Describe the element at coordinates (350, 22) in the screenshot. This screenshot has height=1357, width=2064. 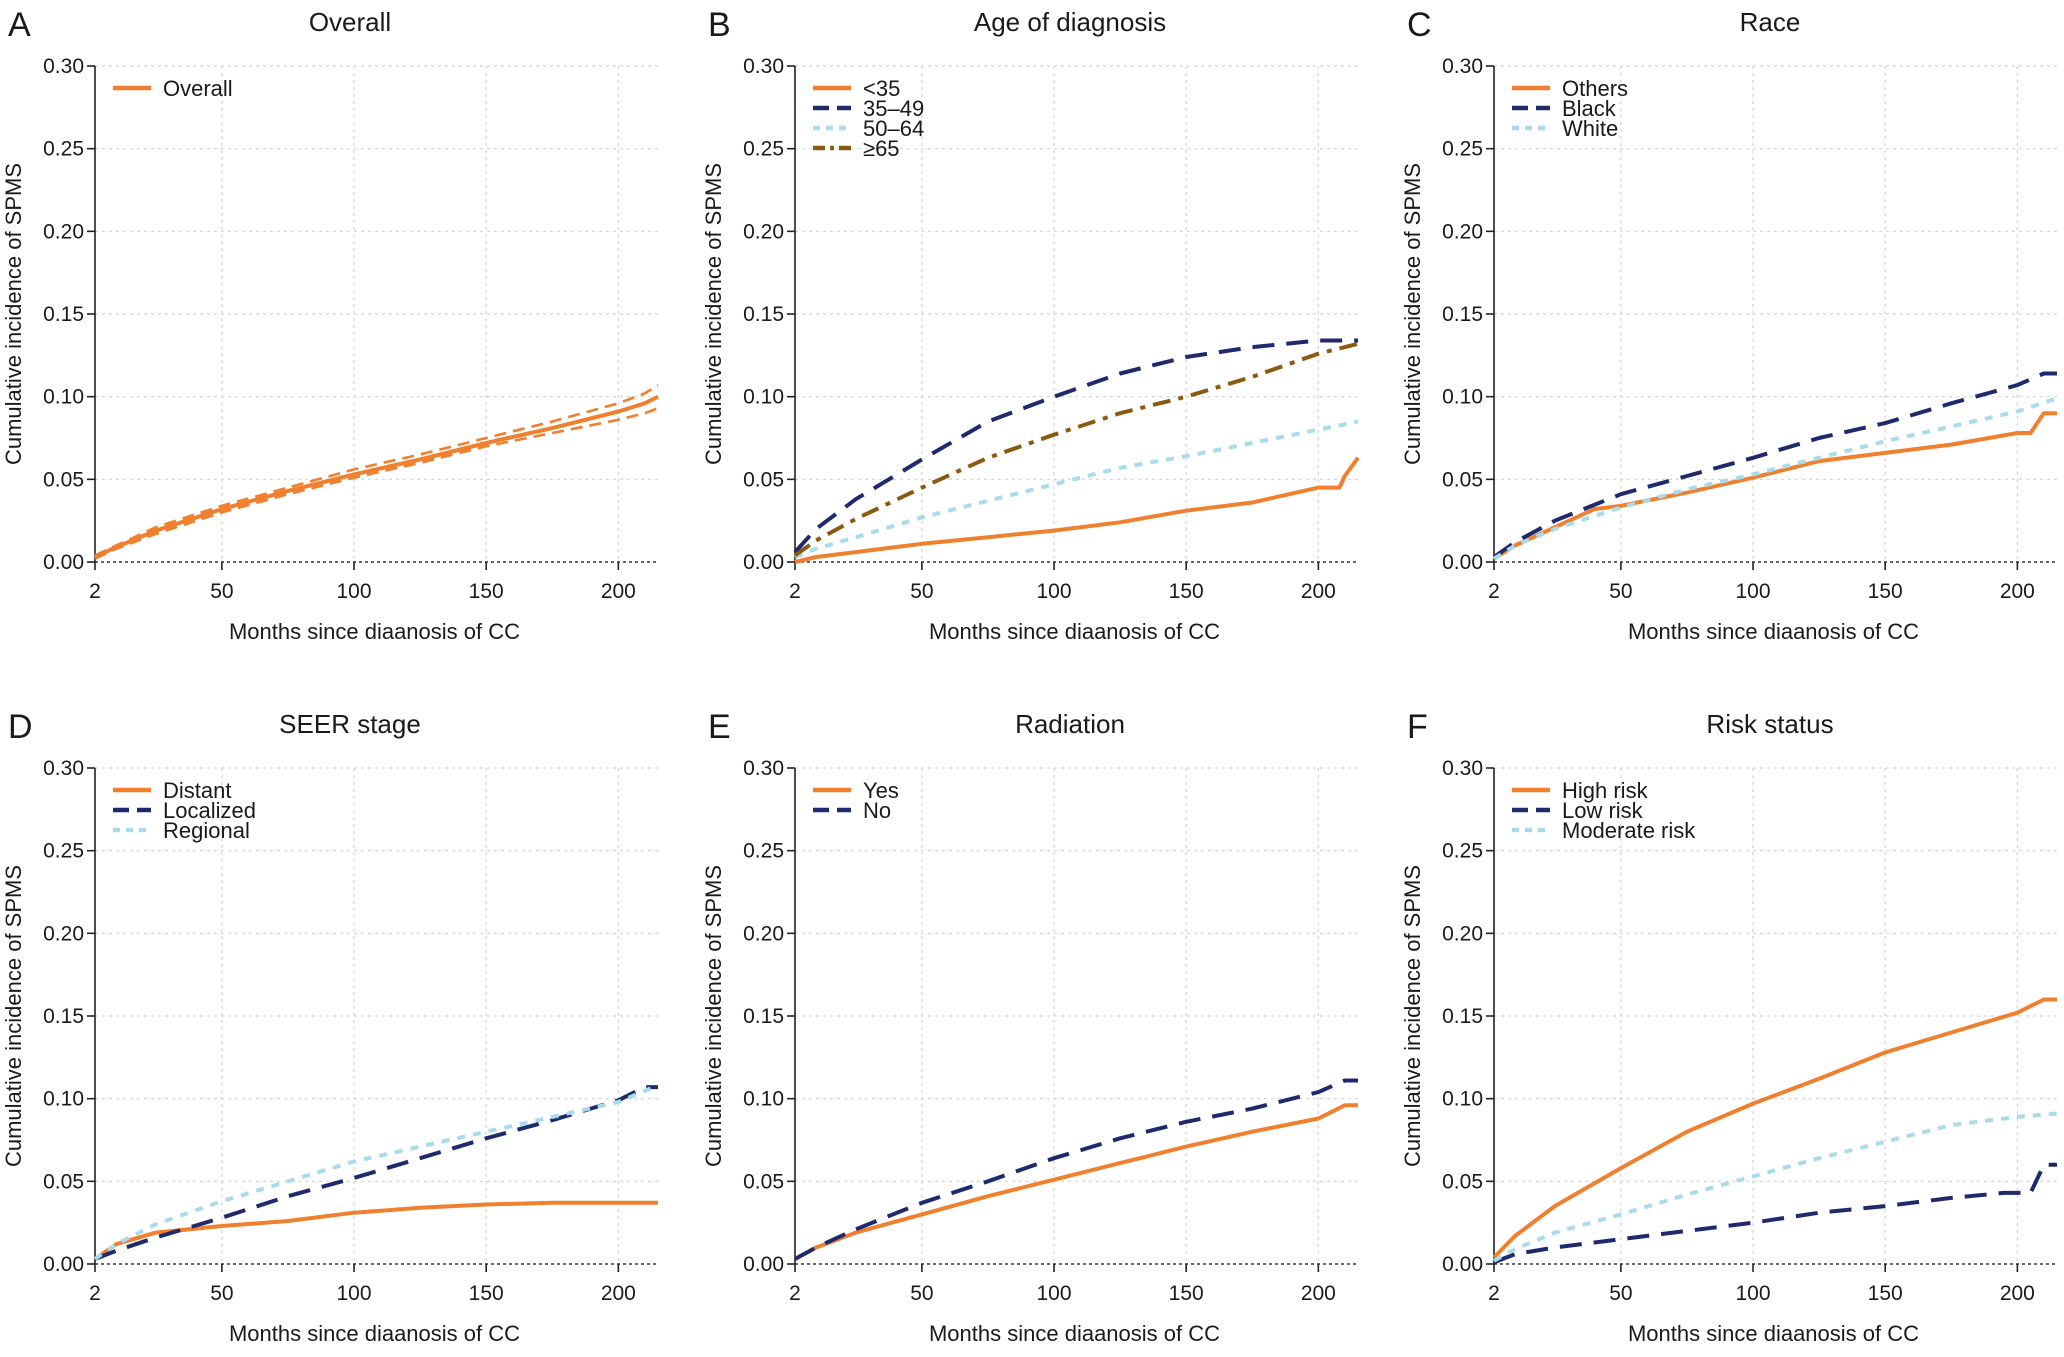
I see `panel-title: Overall` at that location.